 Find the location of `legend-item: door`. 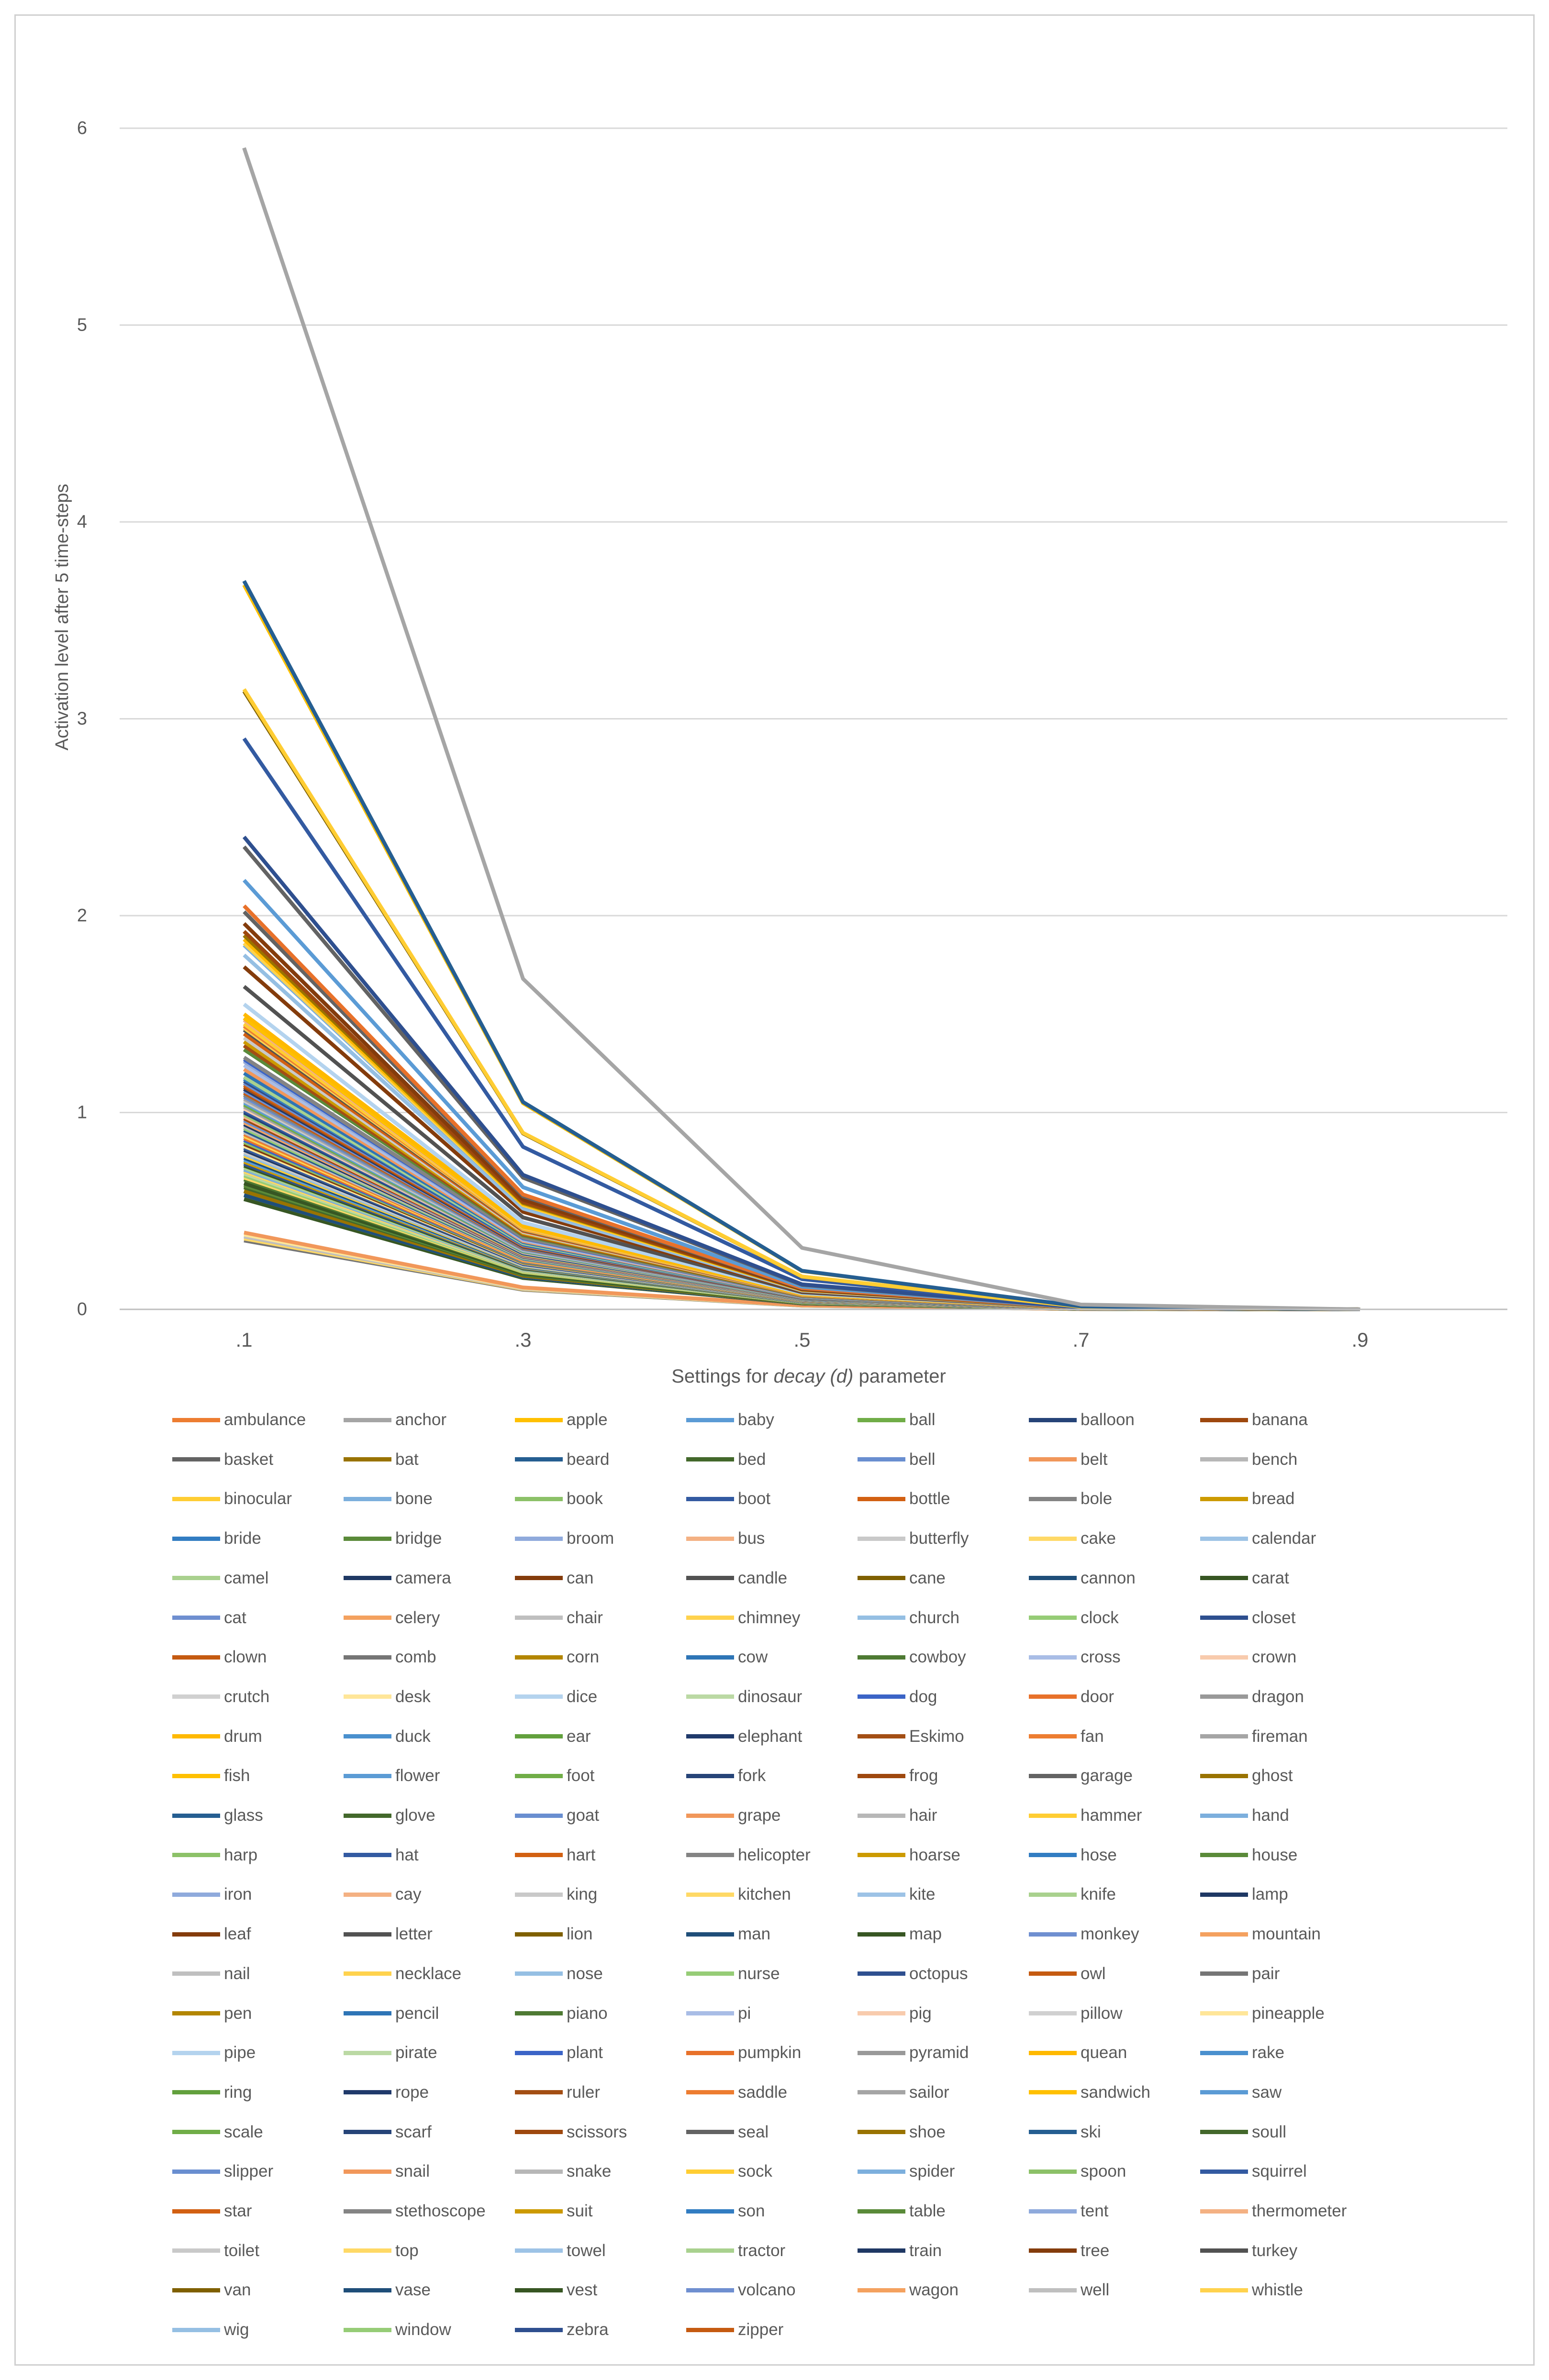

legend-item: door is located at coordinates (1071, 1697).